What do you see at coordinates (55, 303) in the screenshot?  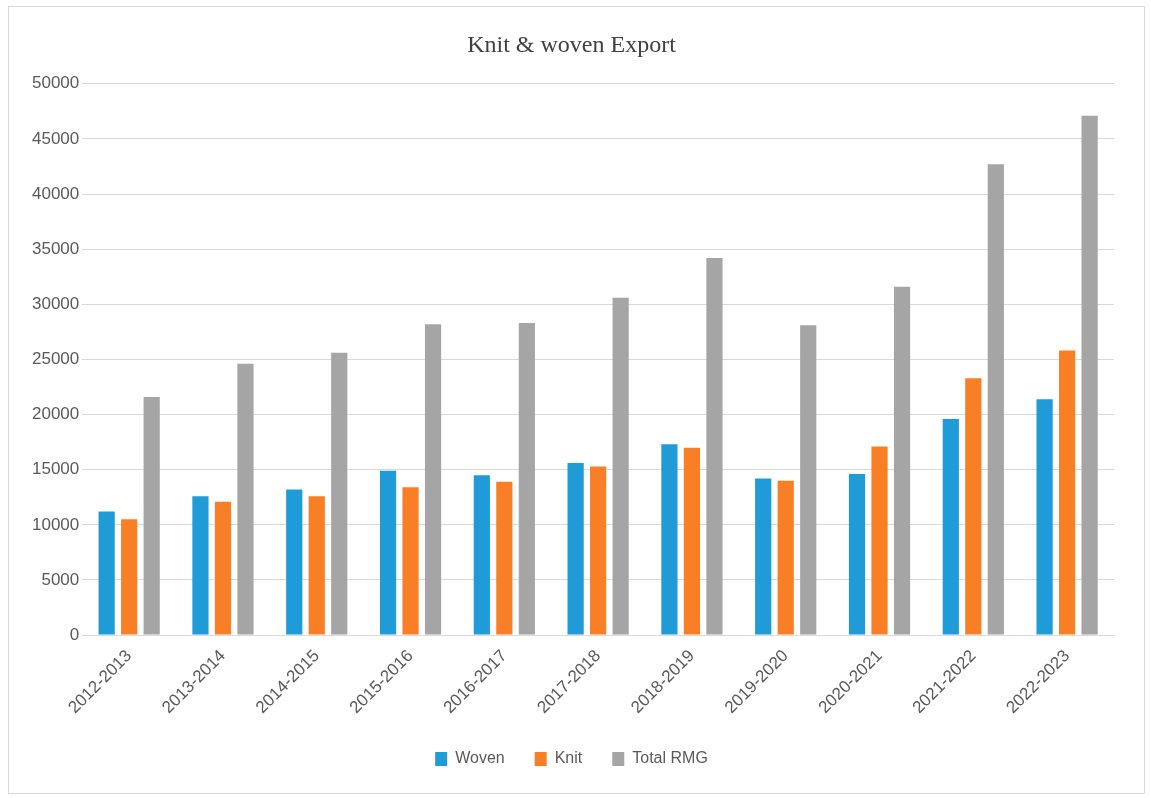 I see `y-tick-label: 30000` at bounding box center [55, 303].